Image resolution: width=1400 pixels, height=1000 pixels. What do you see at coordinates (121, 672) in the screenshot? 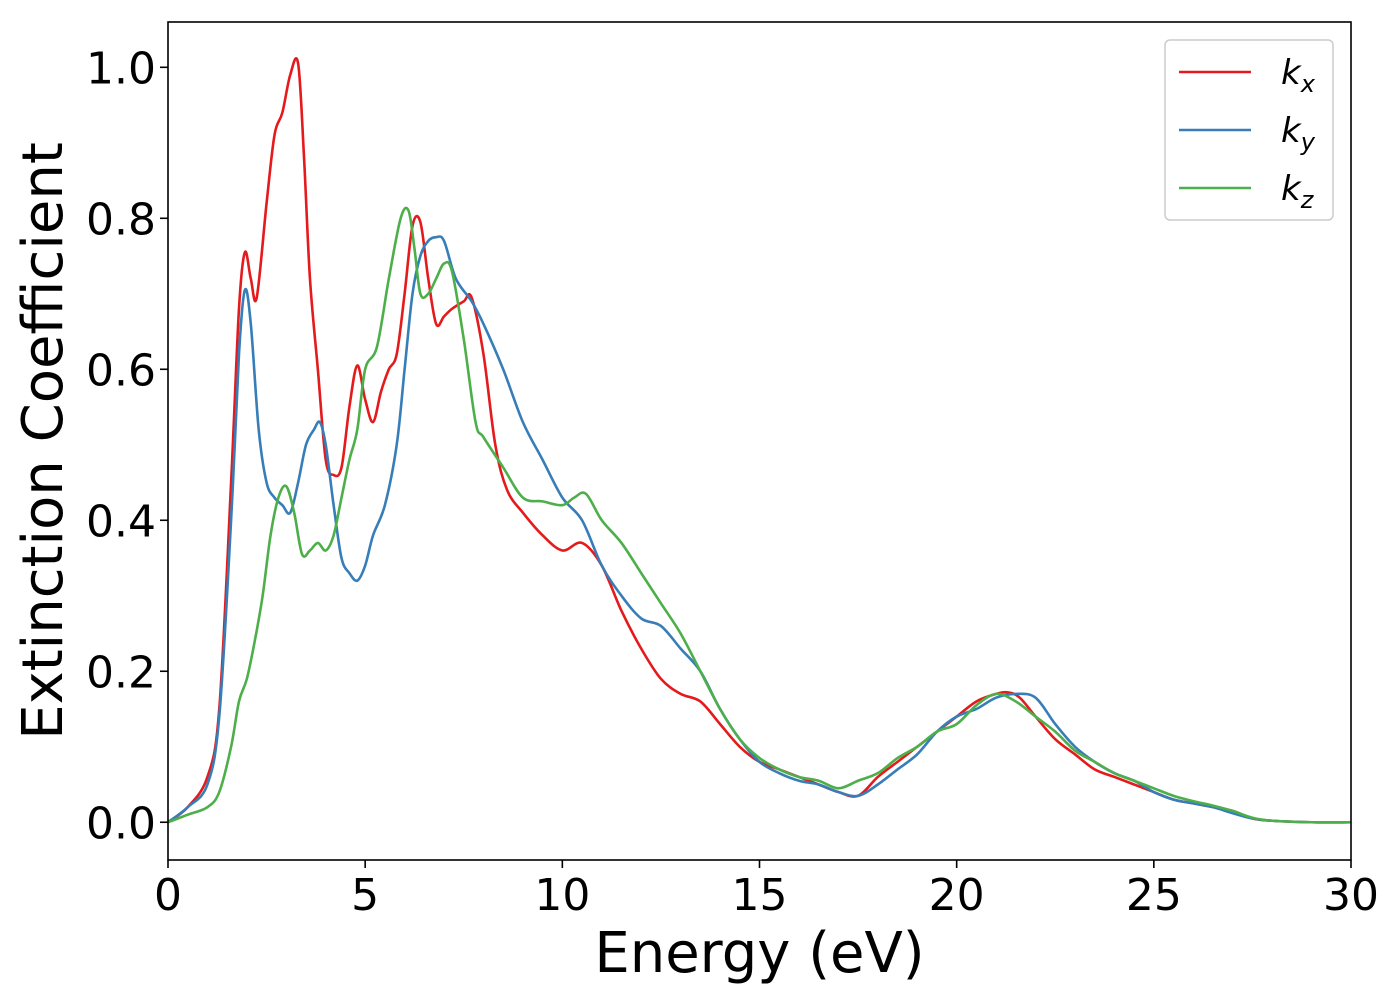
I see `y-tick-label: 0.2` at bounding box center [121, 672].